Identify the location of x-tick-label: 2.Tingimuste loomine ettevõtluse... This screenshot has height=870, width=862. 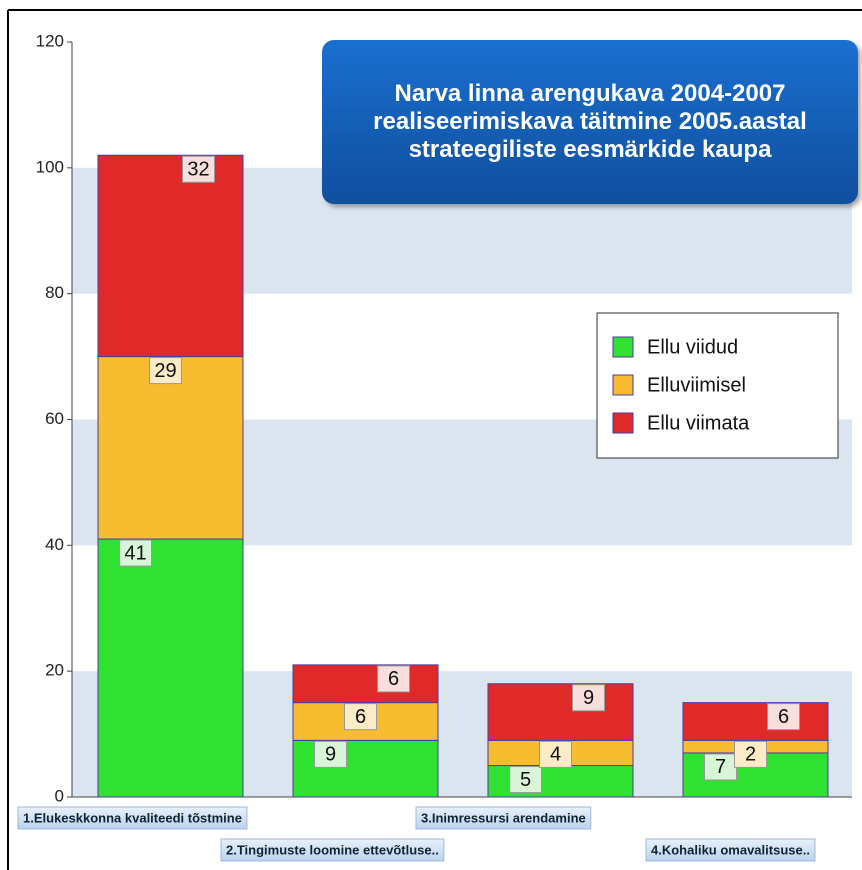
(332, 849).